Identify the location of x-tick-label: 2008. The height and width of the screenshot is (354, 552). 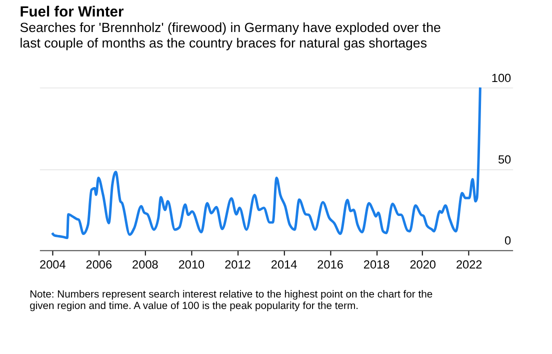
(145, 264).